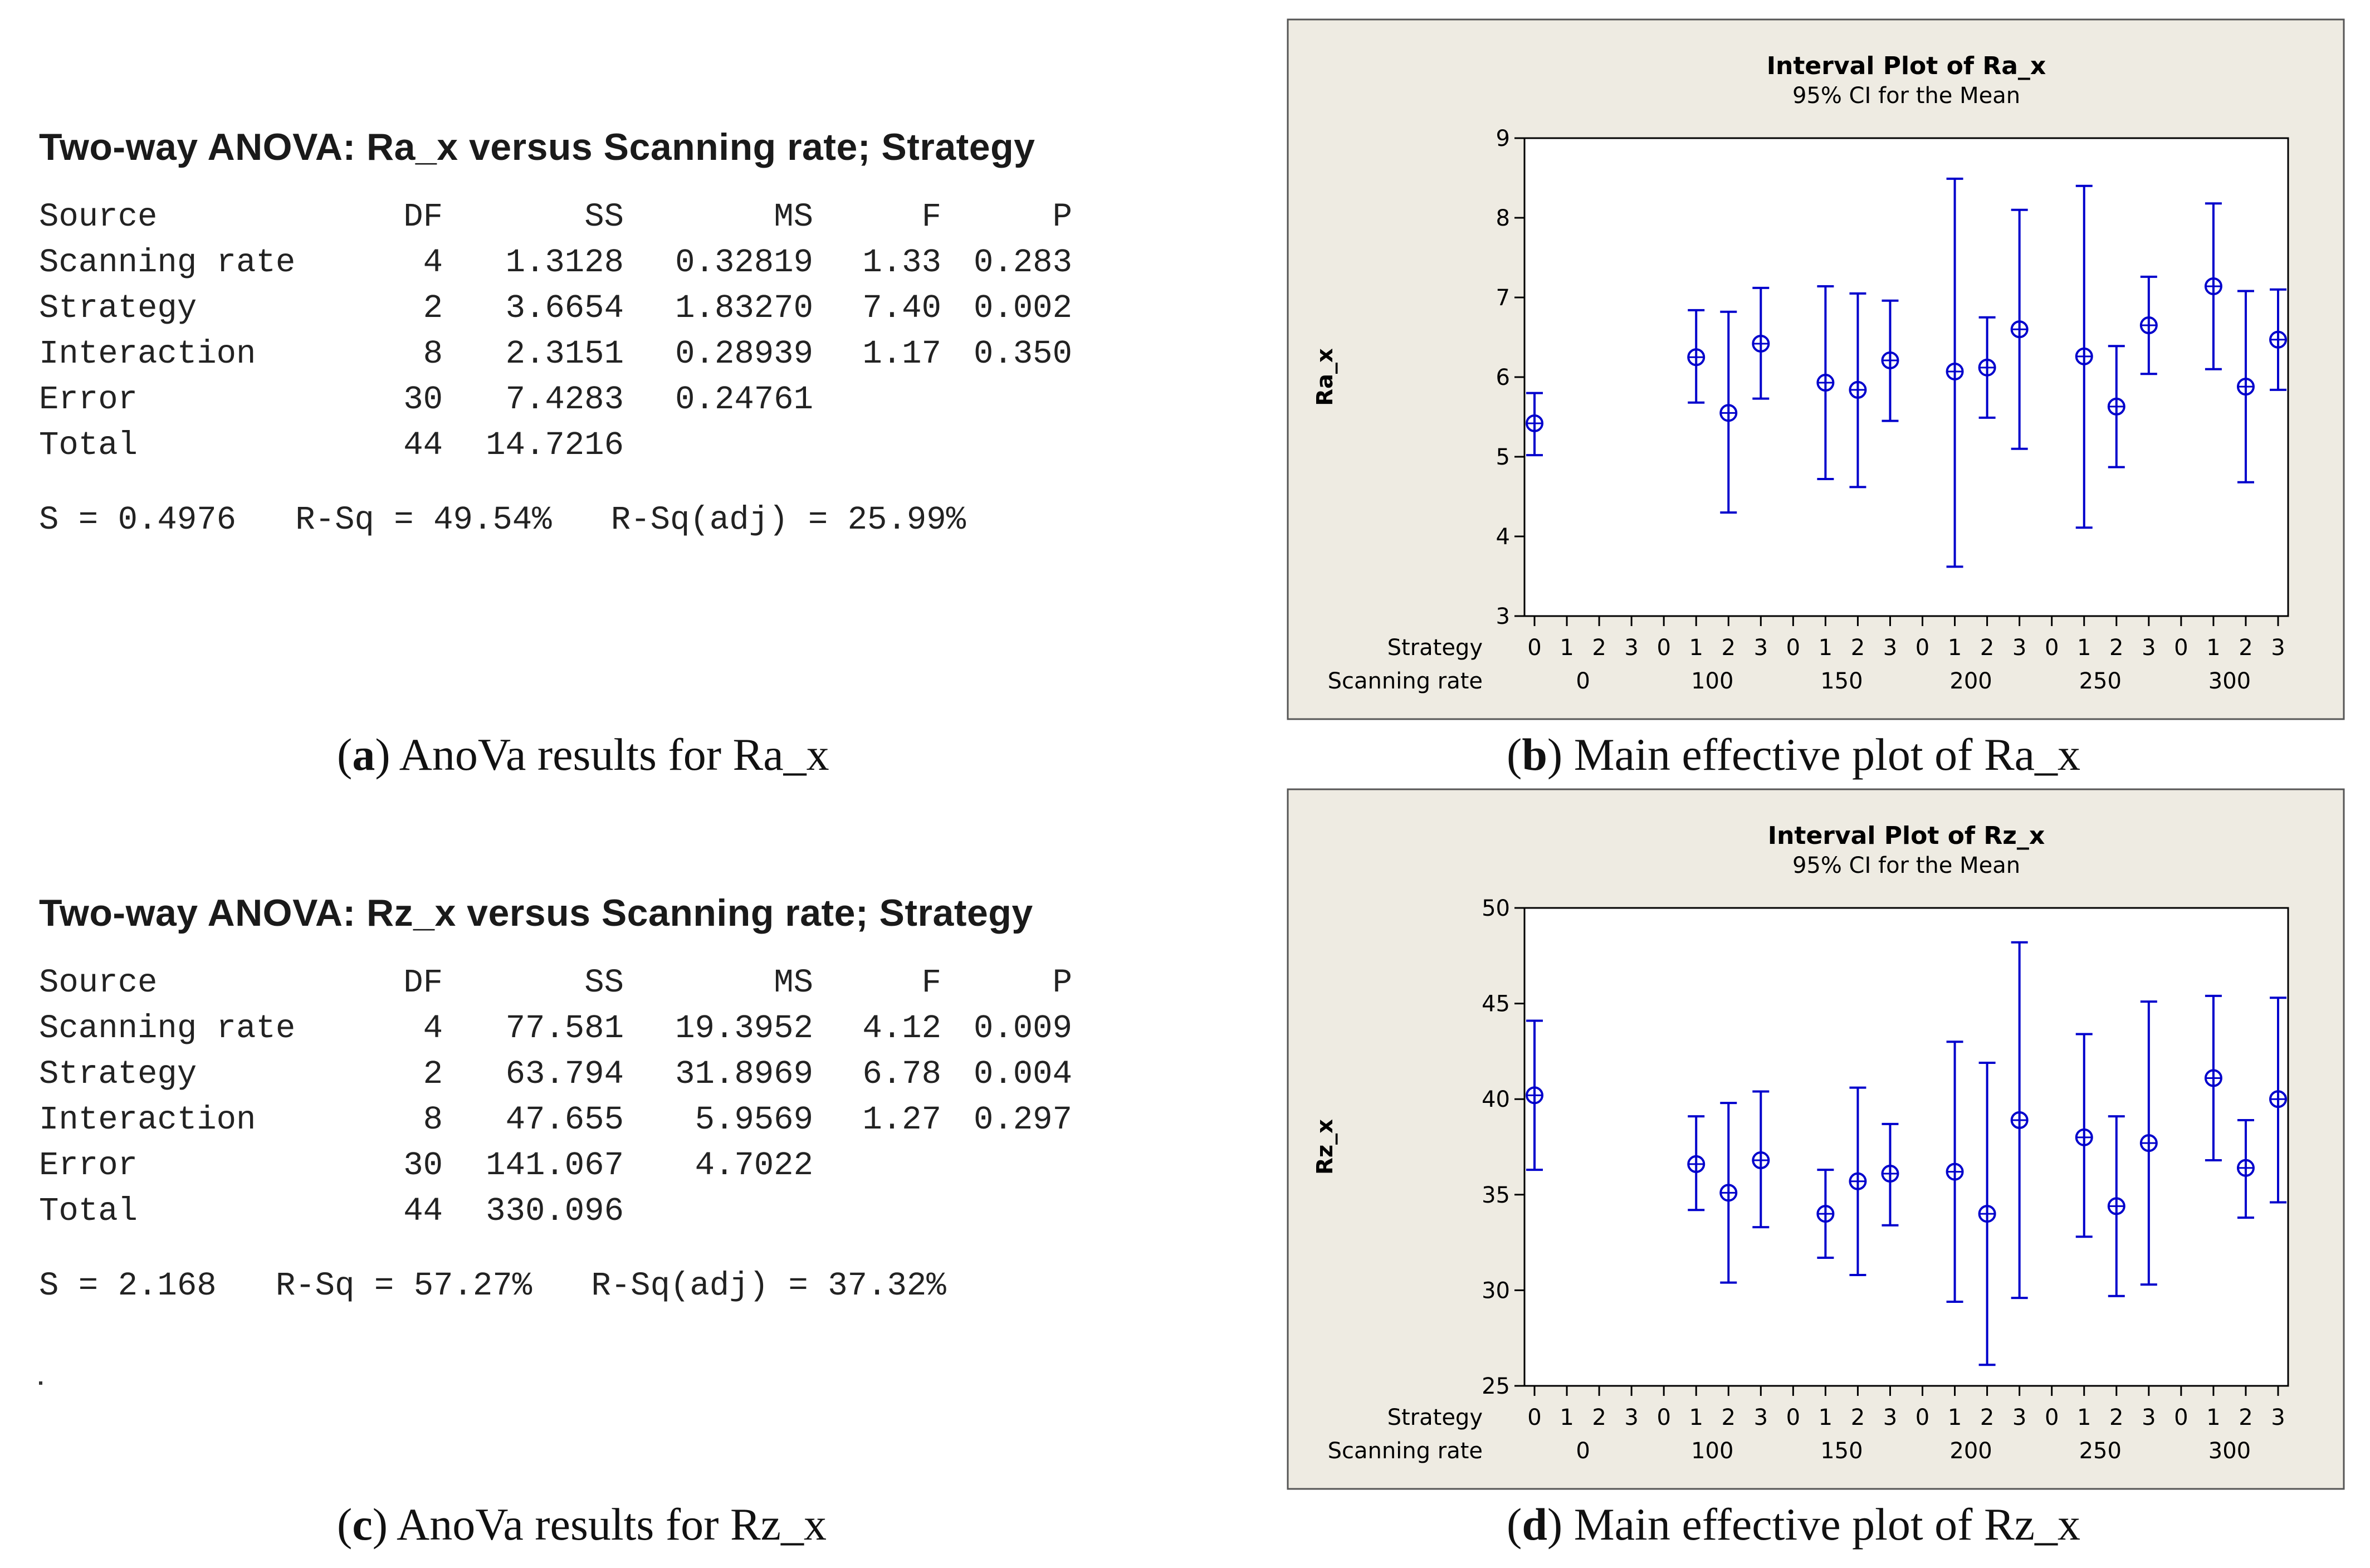  What do you see at coordinates (564, 1028) in the screenshot?
I see `cell: 77.581` at bounding box center [564, 1028].